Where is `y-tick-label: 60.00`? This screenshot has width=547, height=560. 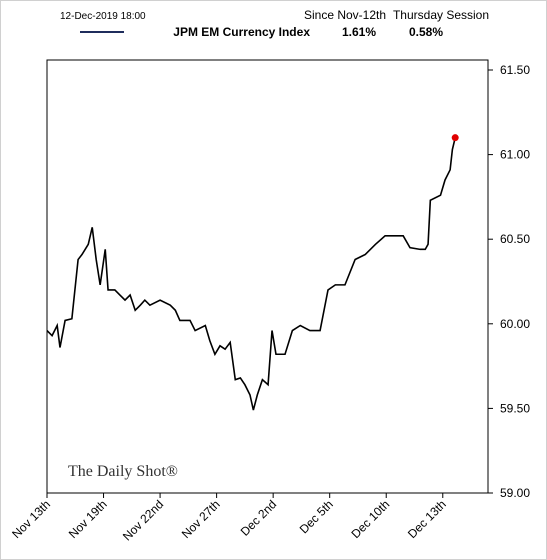
y-tick-label: 60.00 is located at coordinates (515, 324).